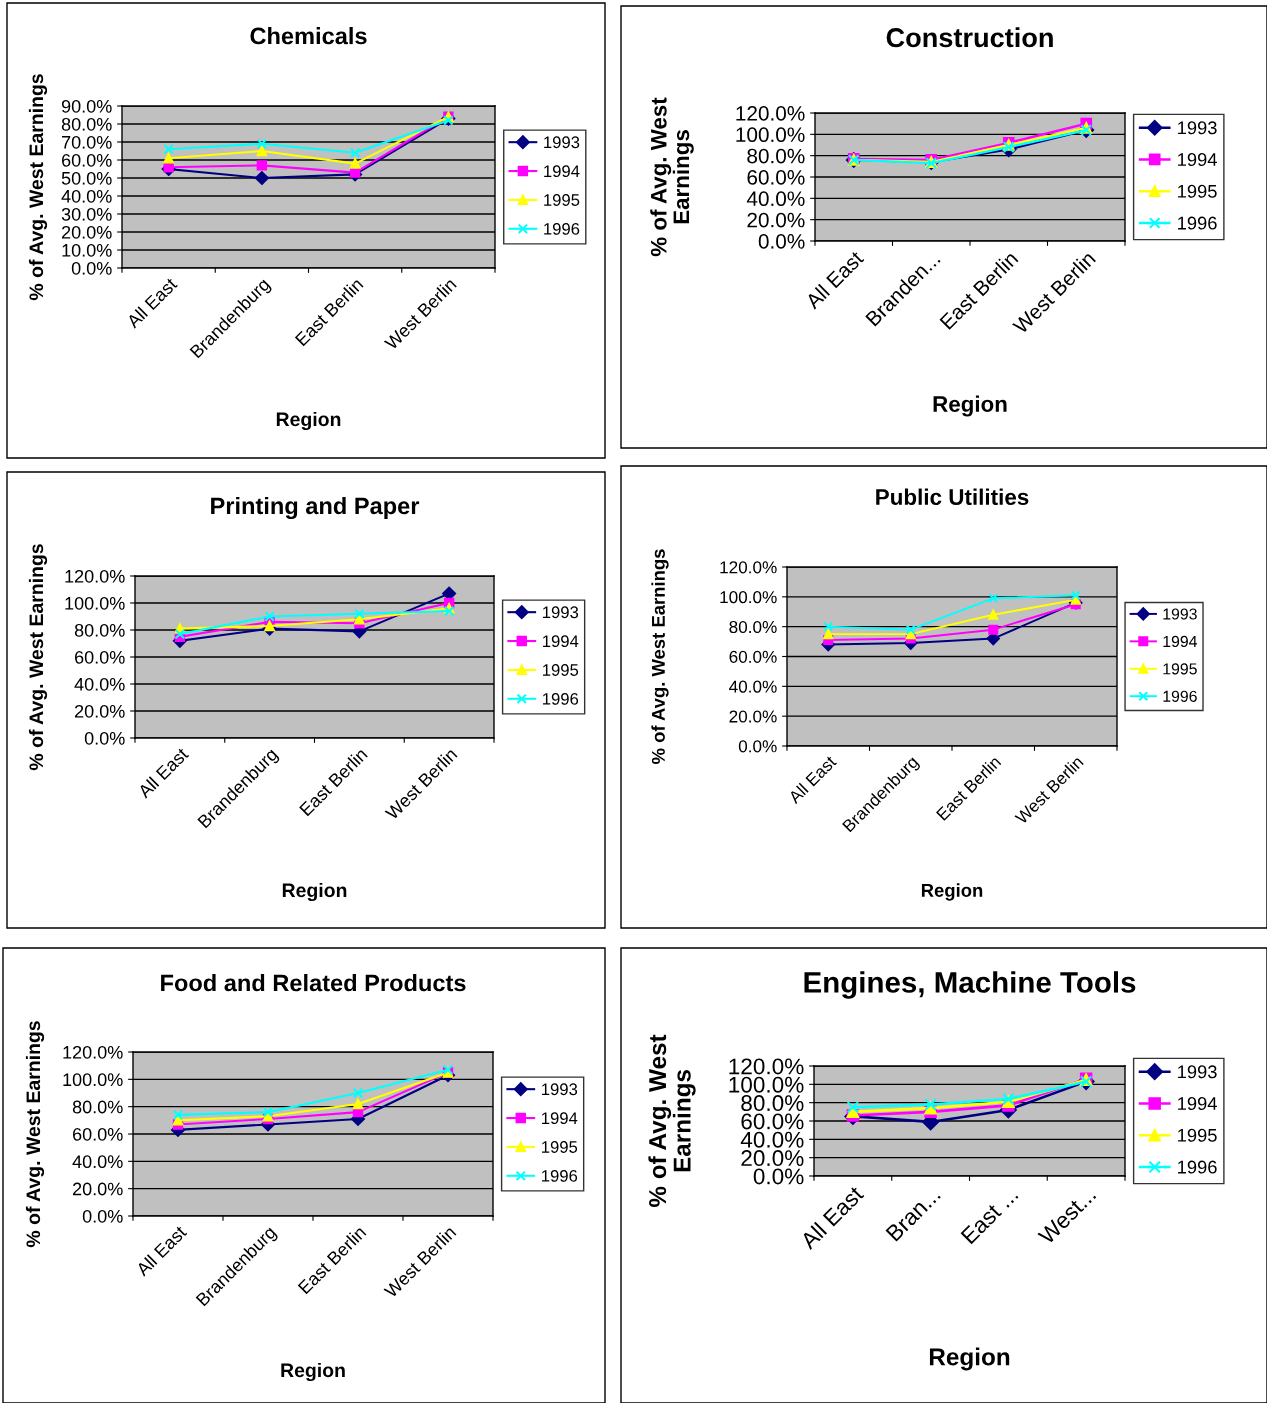 This screenshot has width=1267, height=1403. What do you see at coordinates (87, 250) in the screenshot?
I see `y-tick-label: 10.0%` at bounding box center [87, 250].